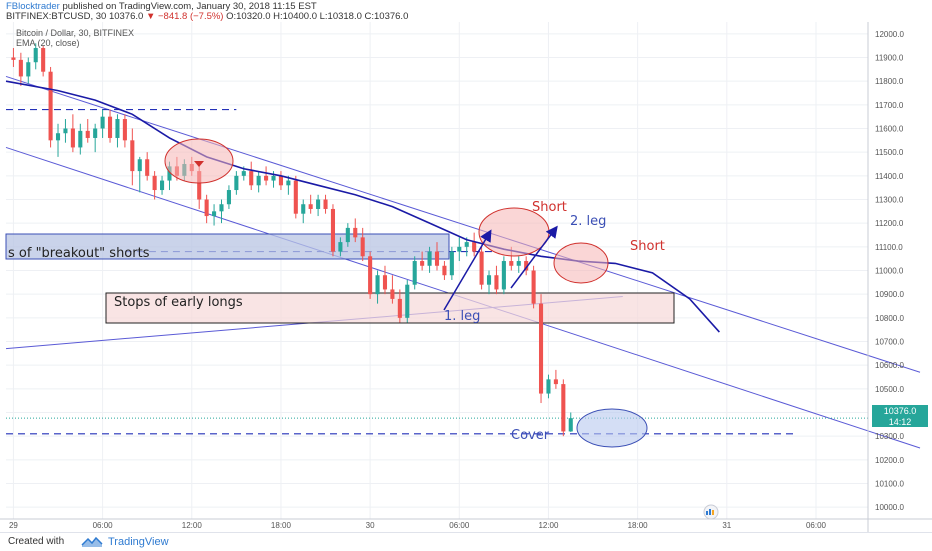  Describe the element at coordinates (889, 318) in the screenshot. I see `y-tick-label: 10800.0` at that location.